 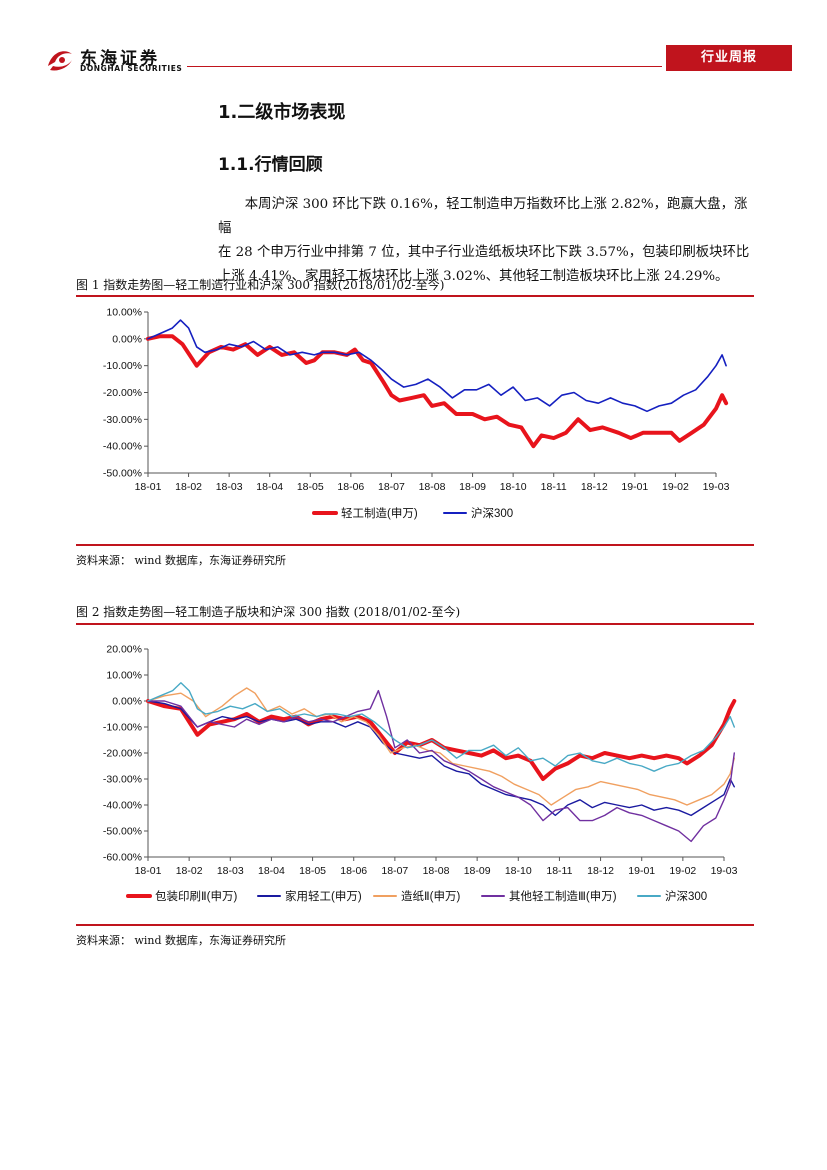 I want to click on logo-chinese-name: 东海证券, so click(x=120, y=59).